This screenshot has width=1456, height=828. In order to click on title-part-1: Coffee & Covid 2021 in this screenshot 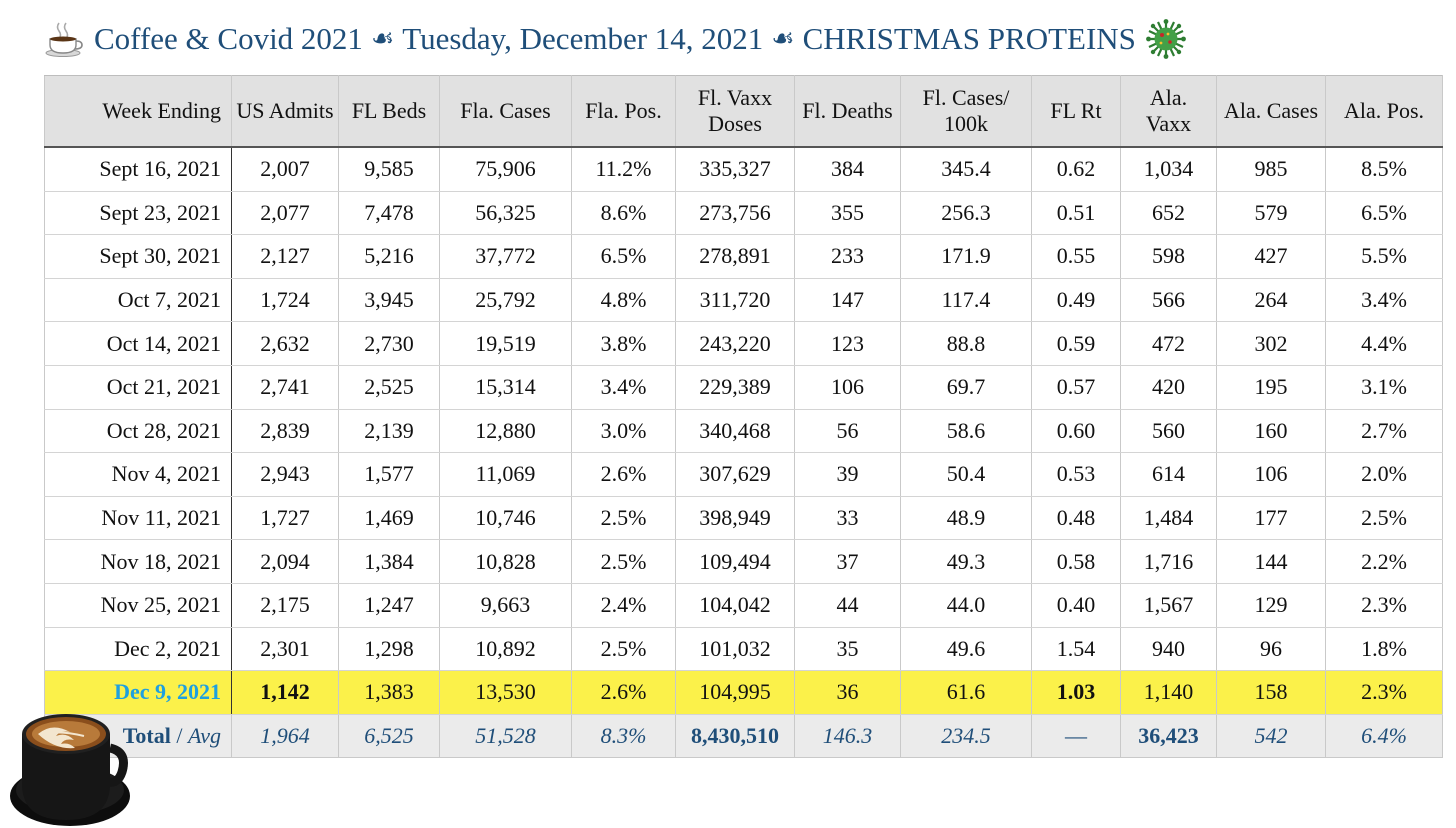, I will do `click(228, 38)`.